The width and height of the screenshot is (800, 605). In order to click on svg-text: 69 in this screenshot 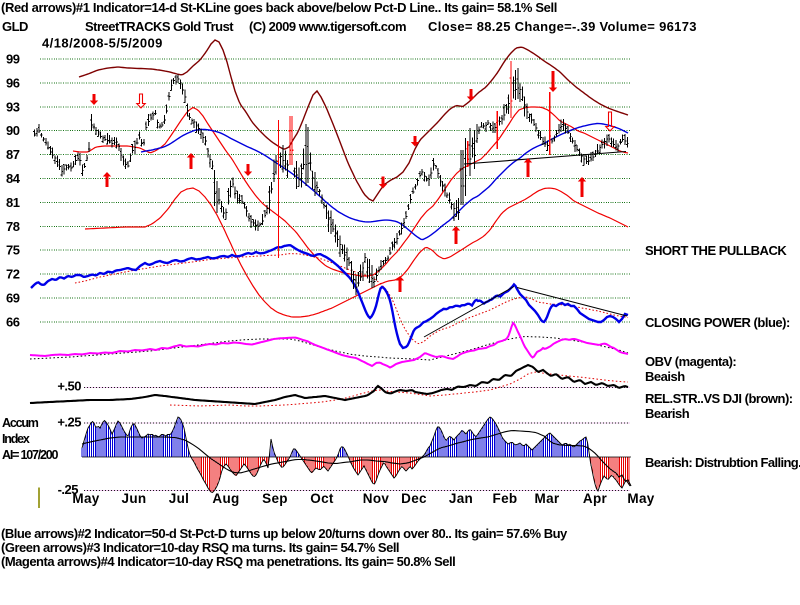, I will do `click(13, 298)`.